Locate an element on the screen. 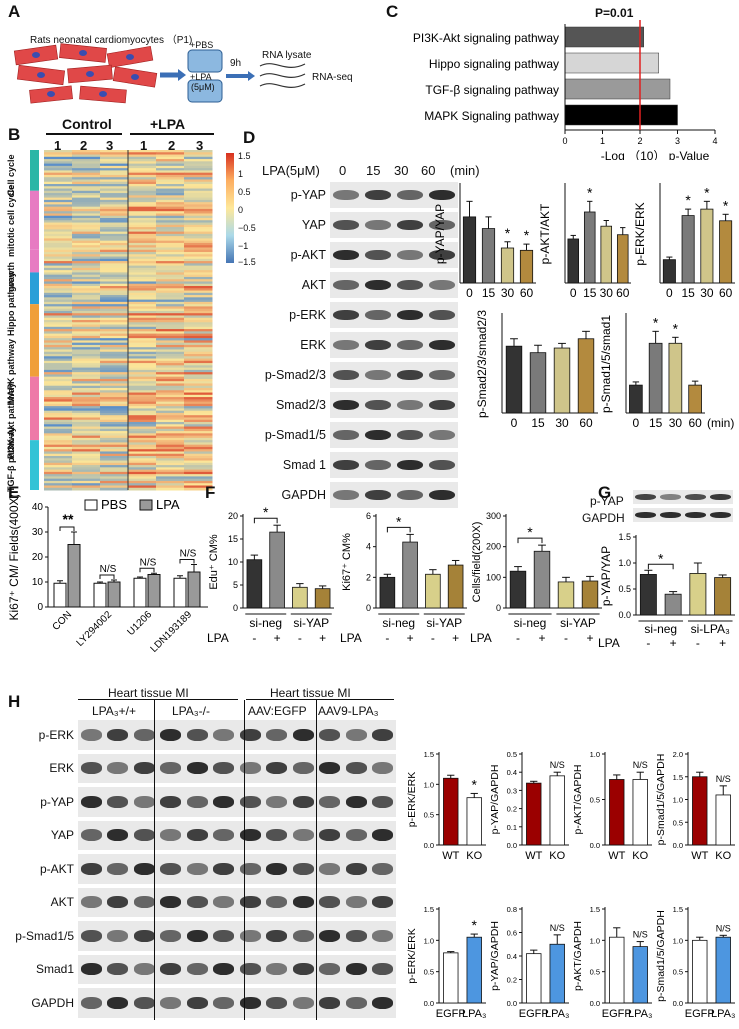 This screenshot has width=739, height=1029. blot-row-erk is located at coordinates (237, 768).